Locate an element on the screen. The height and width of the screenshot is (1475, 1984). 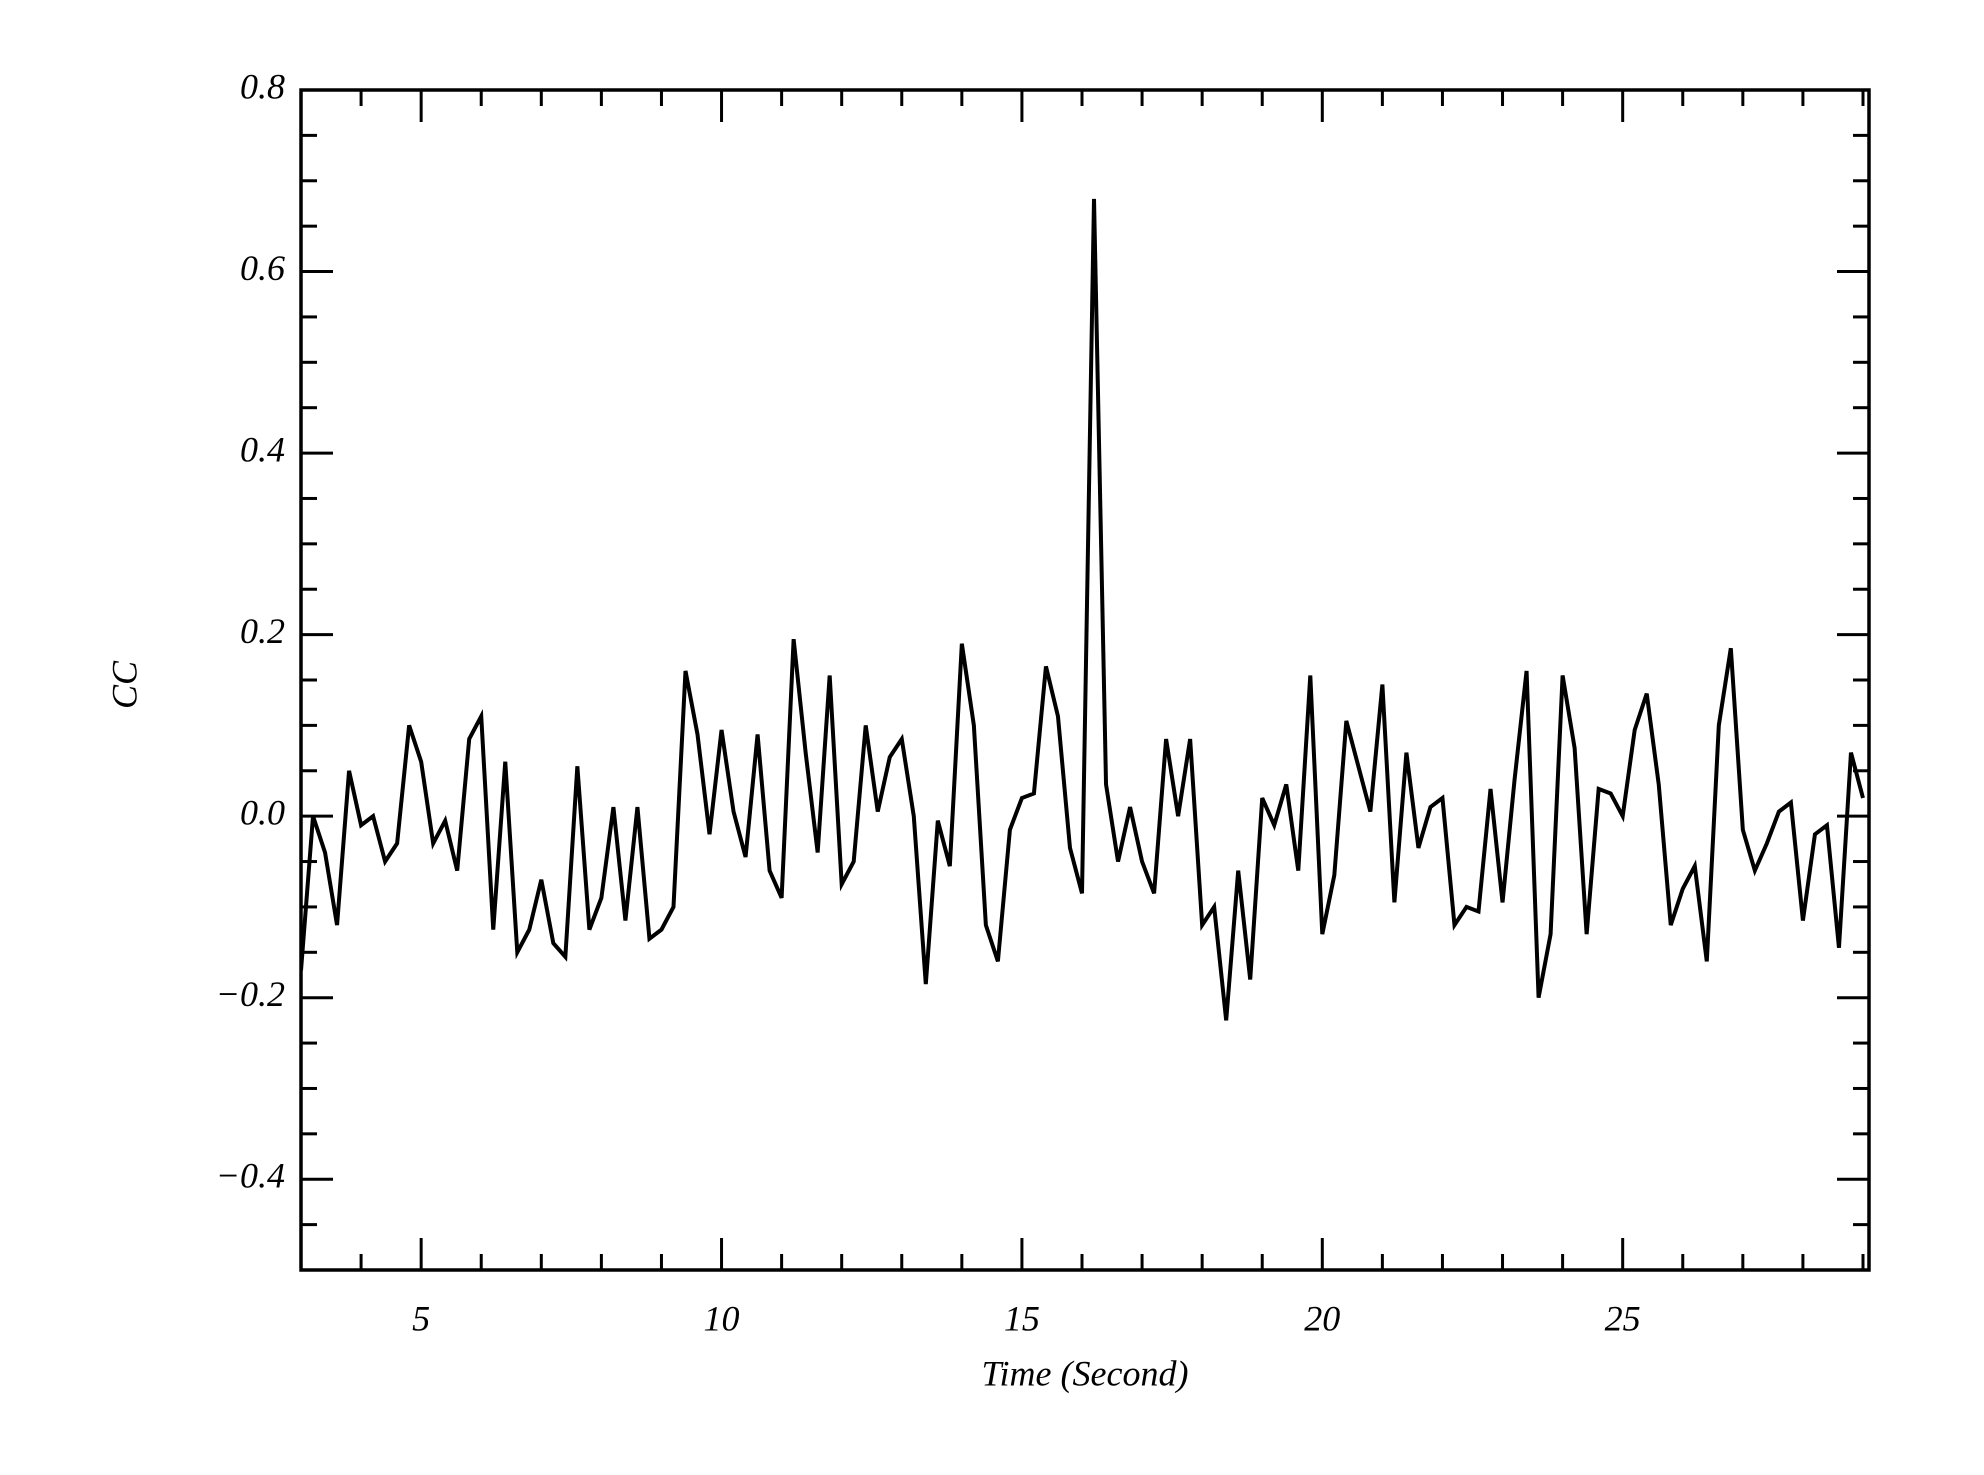
y-tick-label: 0.4 is located at coordinates (262, 449).